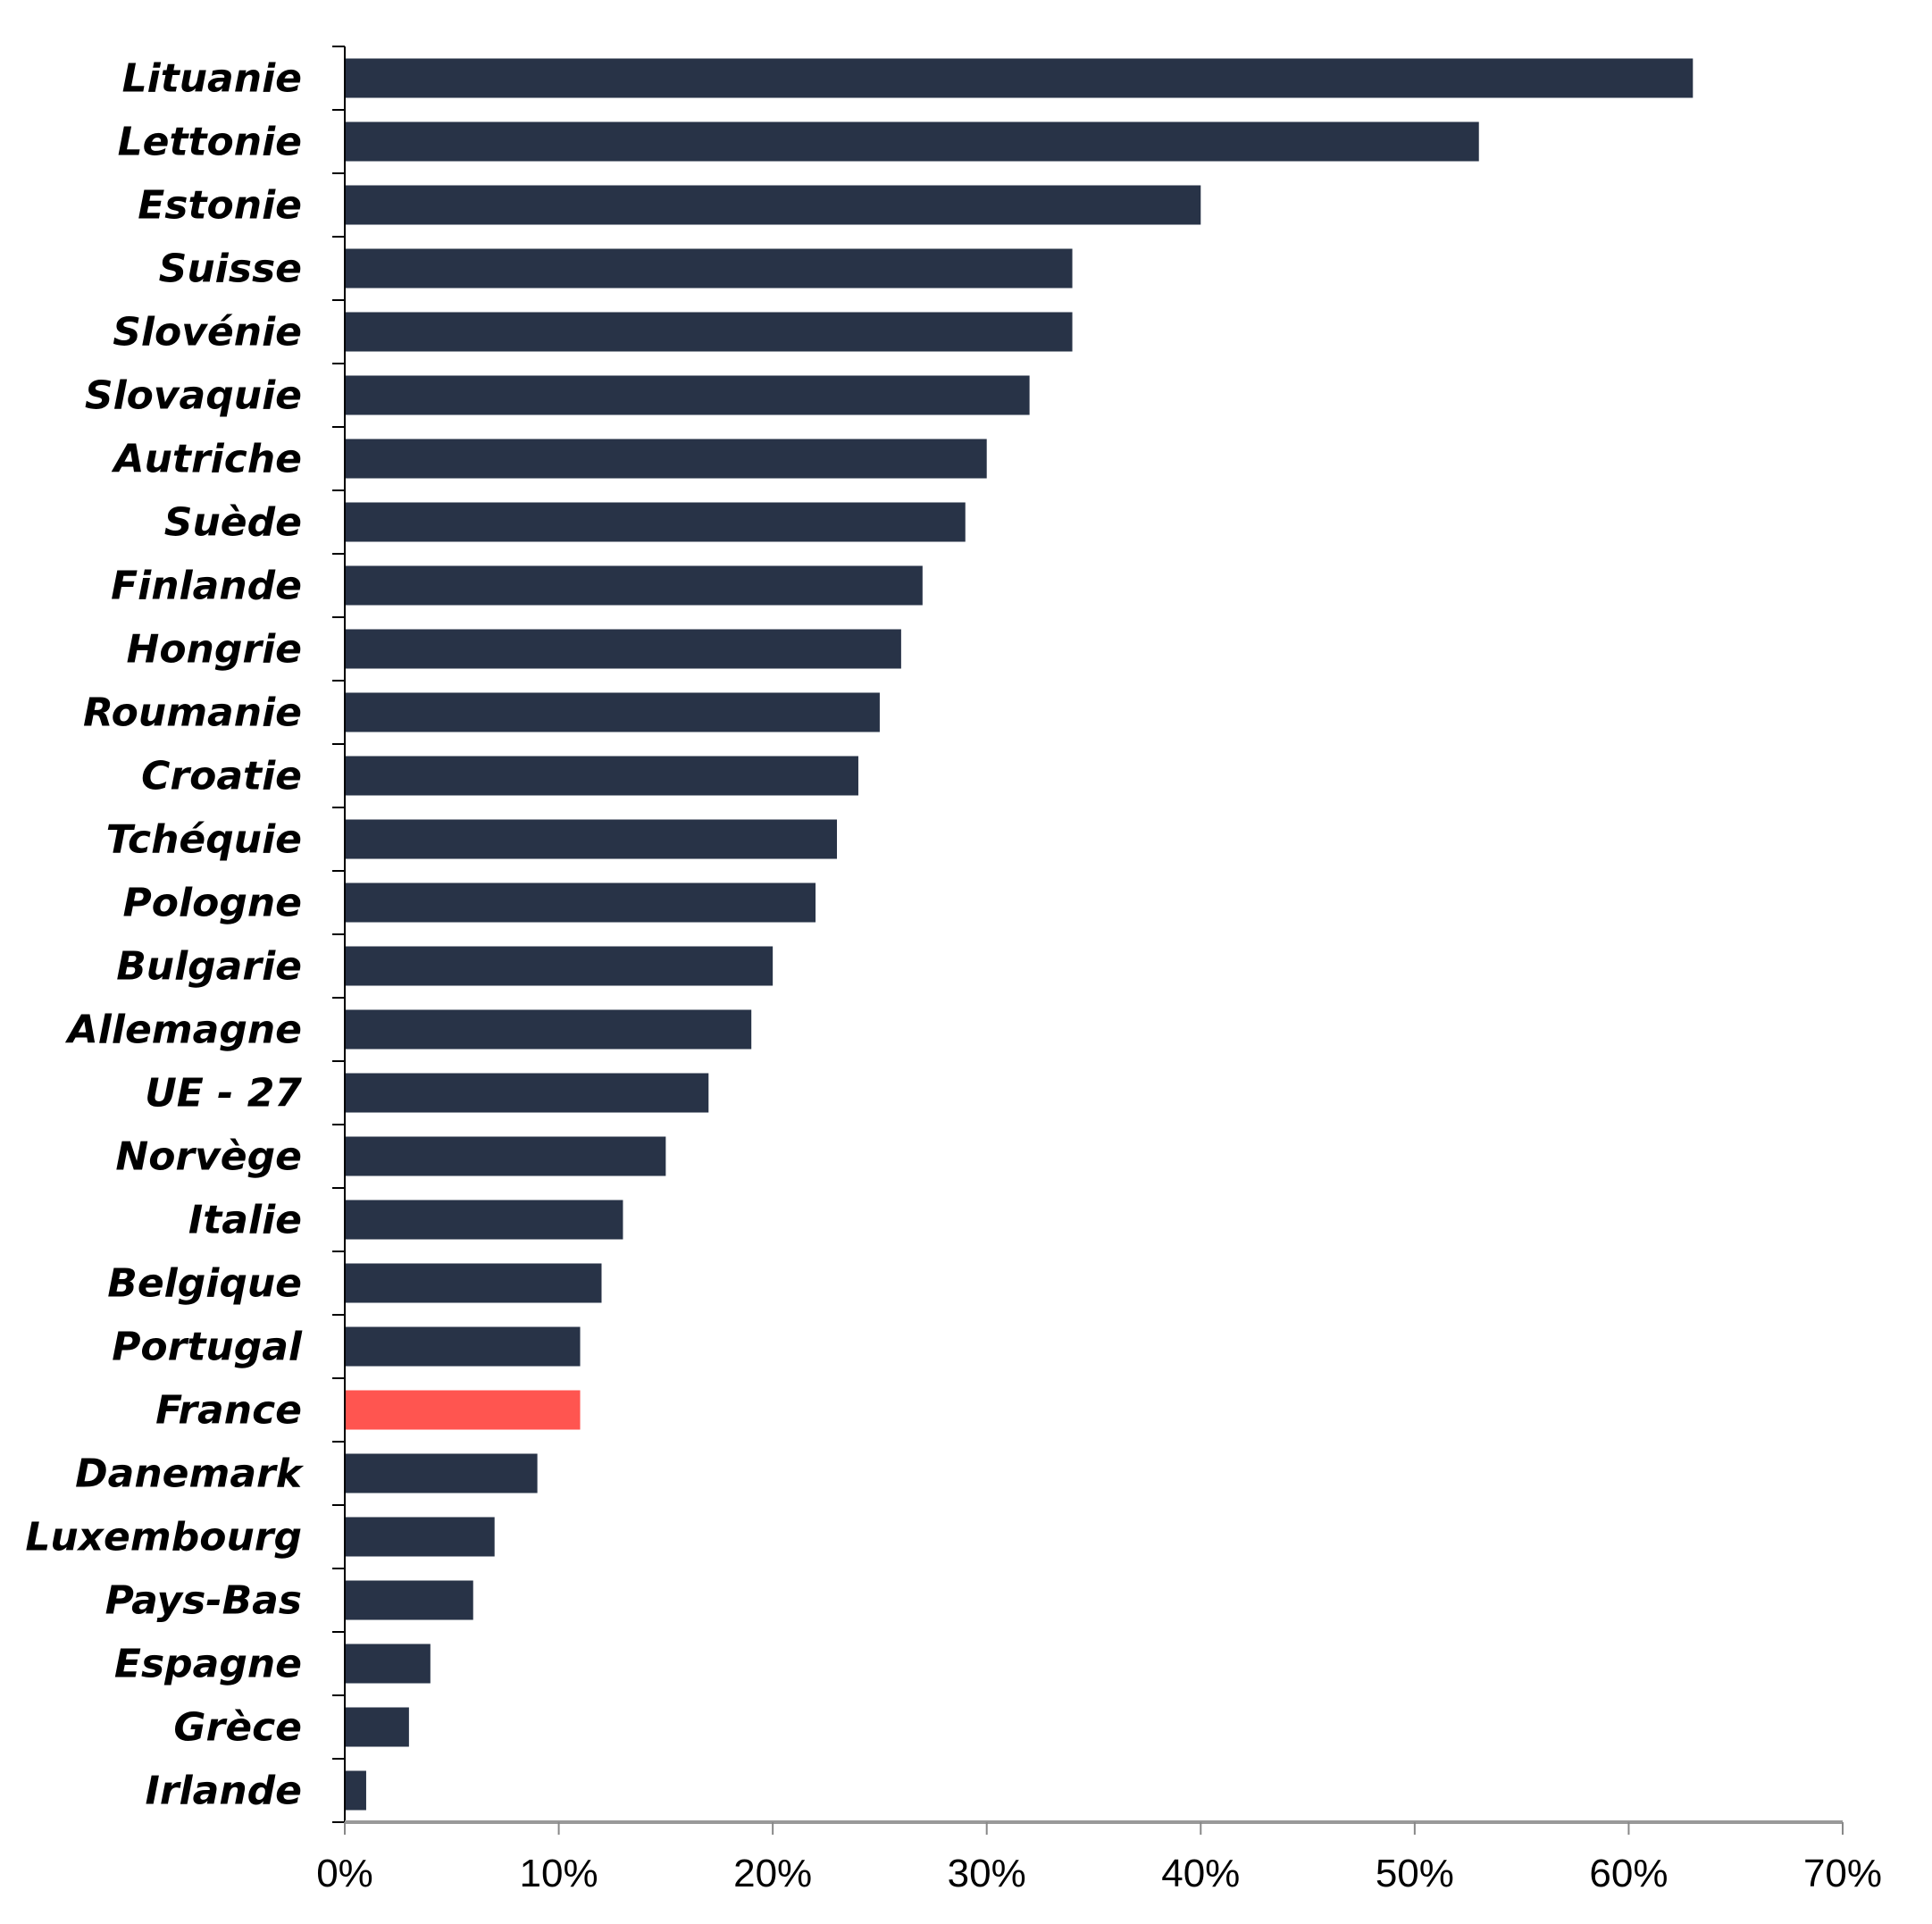  I want to click on bar-roumanie, so click(613, 712).